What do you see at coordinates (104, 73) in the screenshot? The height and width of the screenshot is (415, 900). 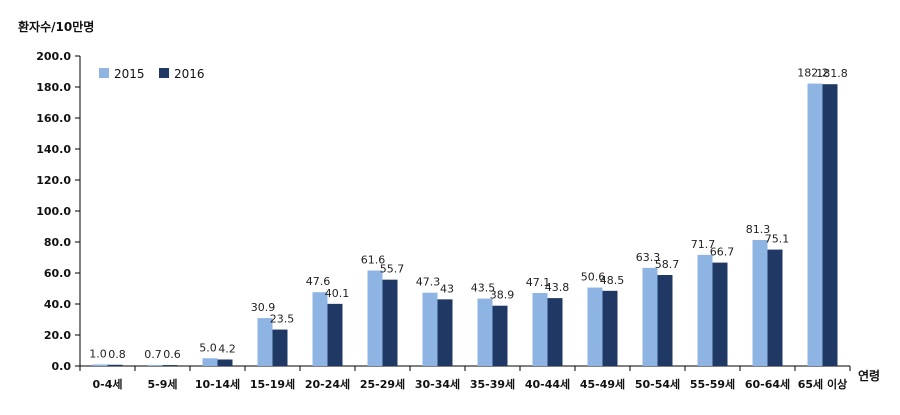 I see `legend-swatch-2015` at bounding box center [104, 73].